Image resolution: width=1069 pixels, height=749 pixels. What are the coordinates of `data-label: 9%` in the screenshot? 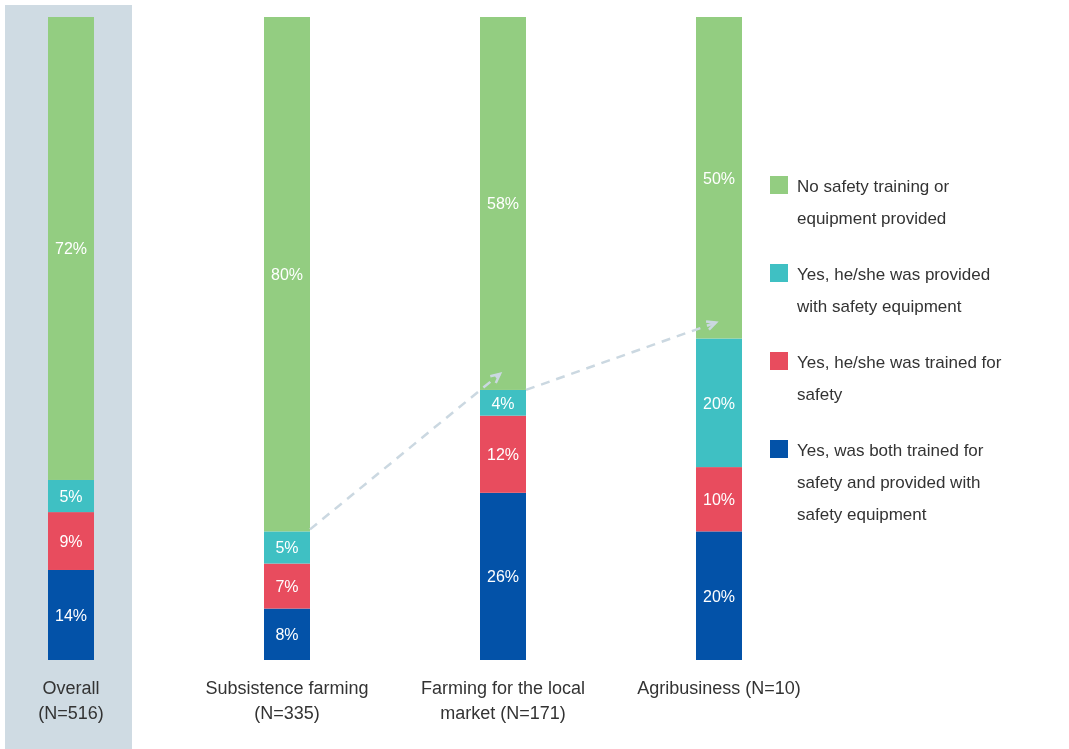 It's located at (71, 542).